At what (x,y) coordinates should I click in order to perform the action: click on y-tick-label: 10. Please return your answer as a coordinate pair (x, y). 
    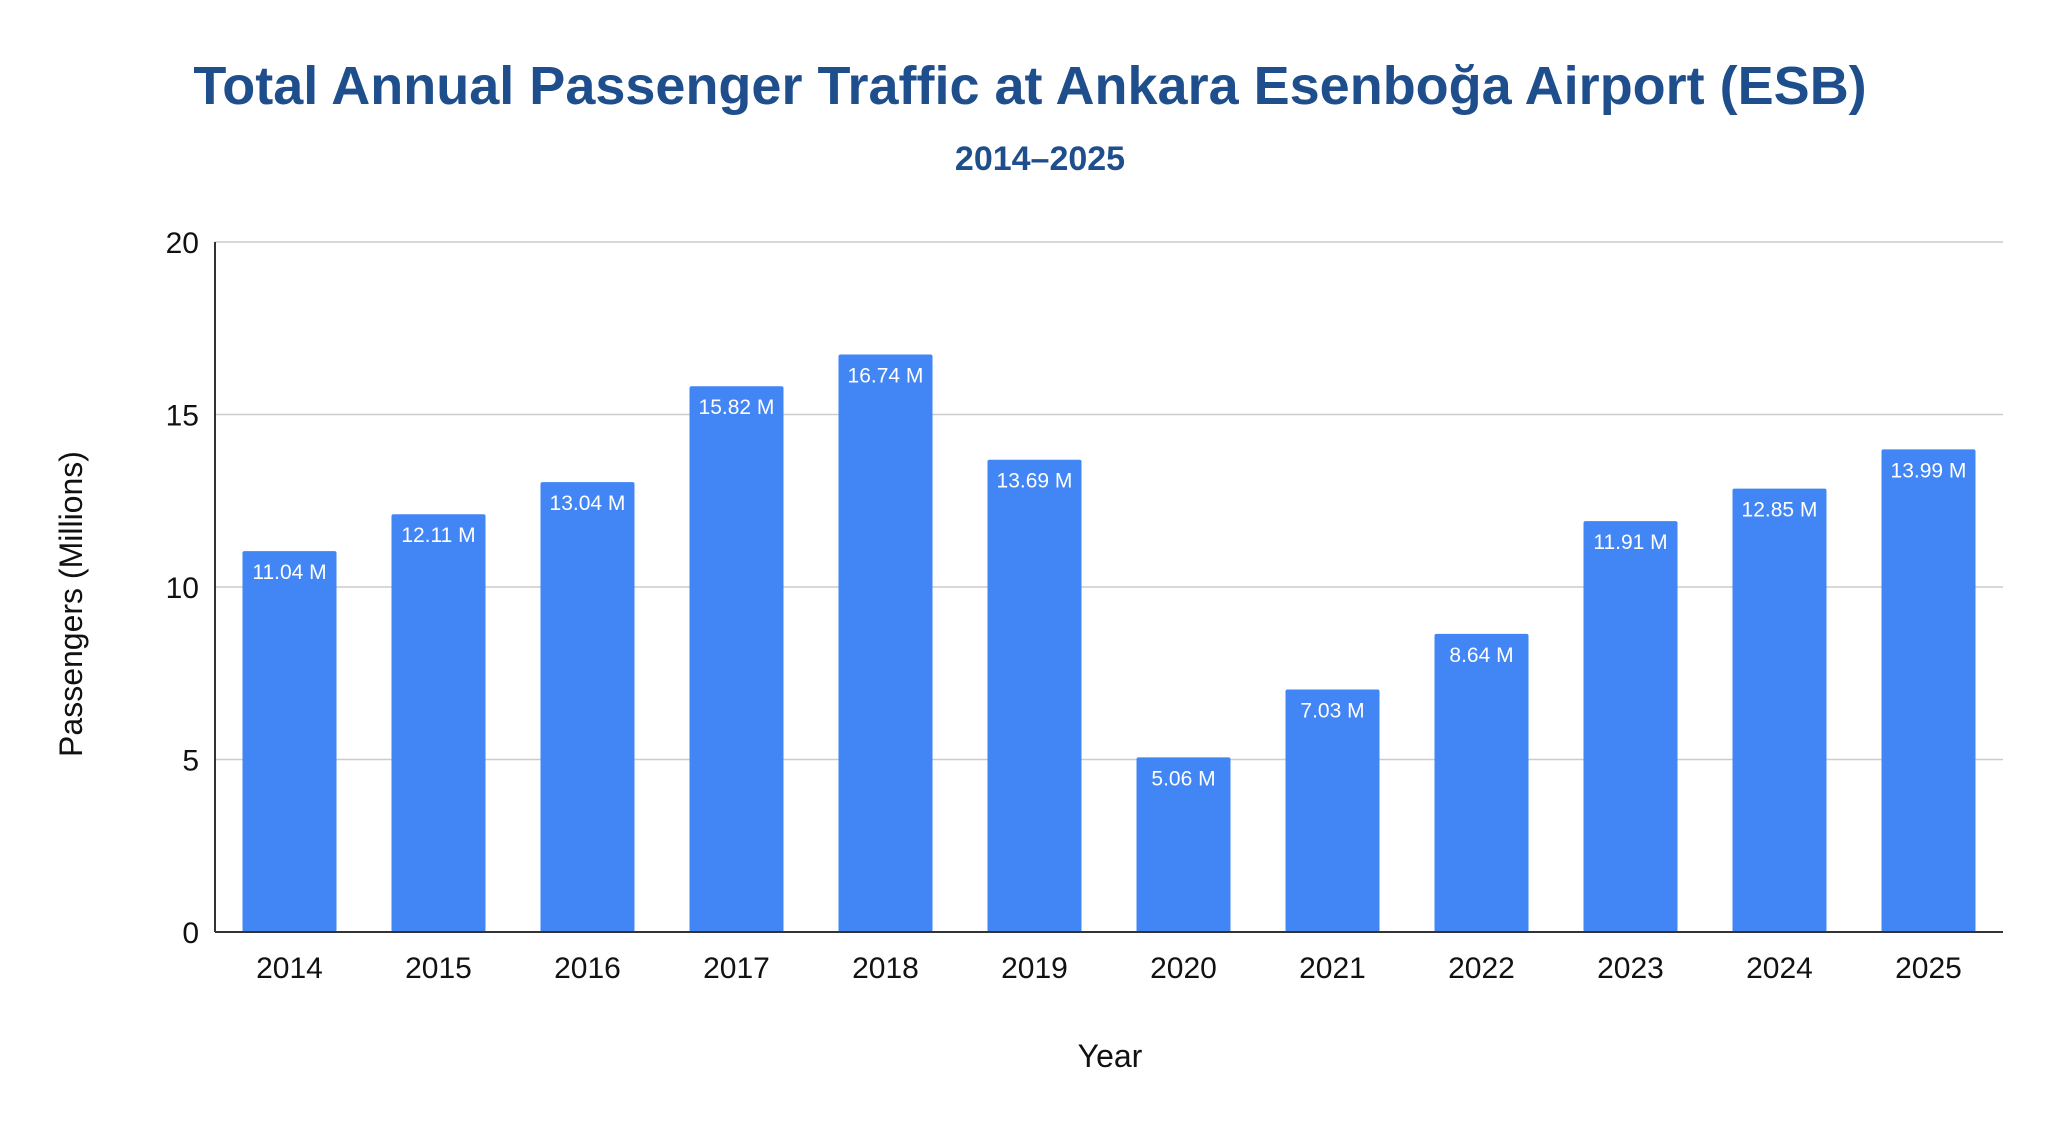
    Looking at the image, I should click on (182, 588).